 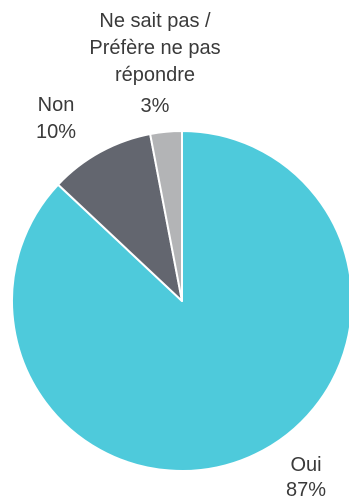 I want to click on pie-slice-non, so click(x=120, y=217).